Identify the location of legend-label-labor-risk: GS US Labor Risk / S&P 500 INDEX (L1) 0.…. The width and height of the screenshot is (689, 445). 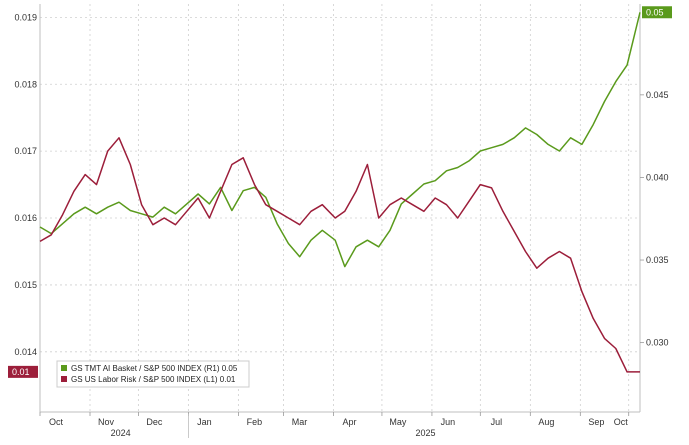
(153, 379).